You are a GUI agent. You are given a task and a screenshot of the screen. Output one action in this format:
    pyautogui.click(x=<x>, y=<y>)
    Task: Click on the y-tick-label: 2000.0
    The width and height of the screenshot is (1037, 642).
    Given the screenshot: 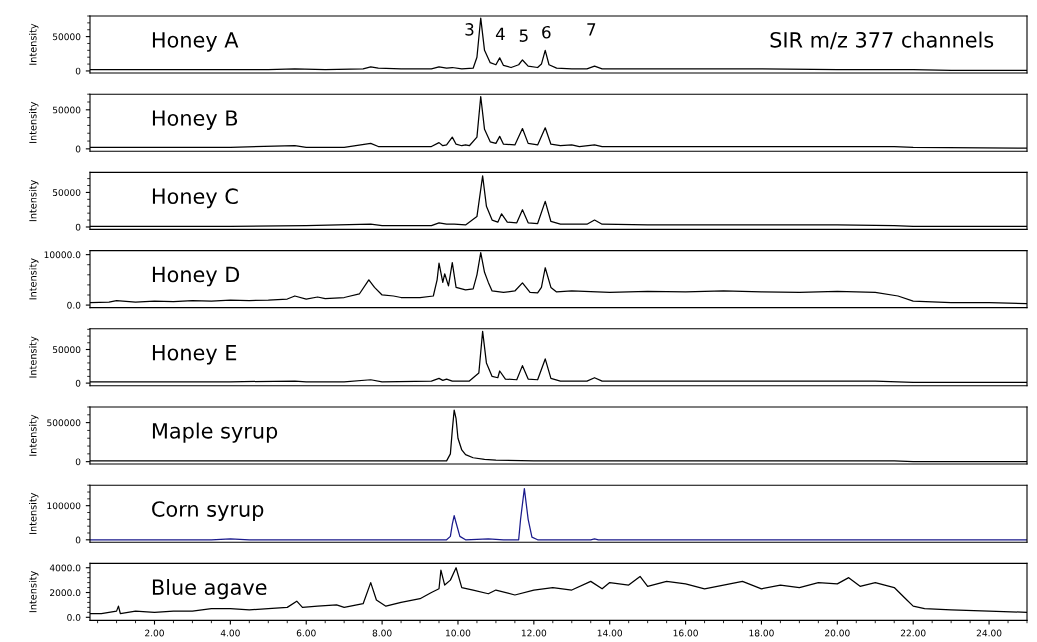 What is the action you would take?
    pyautogui.click(x=65, y=593)
    